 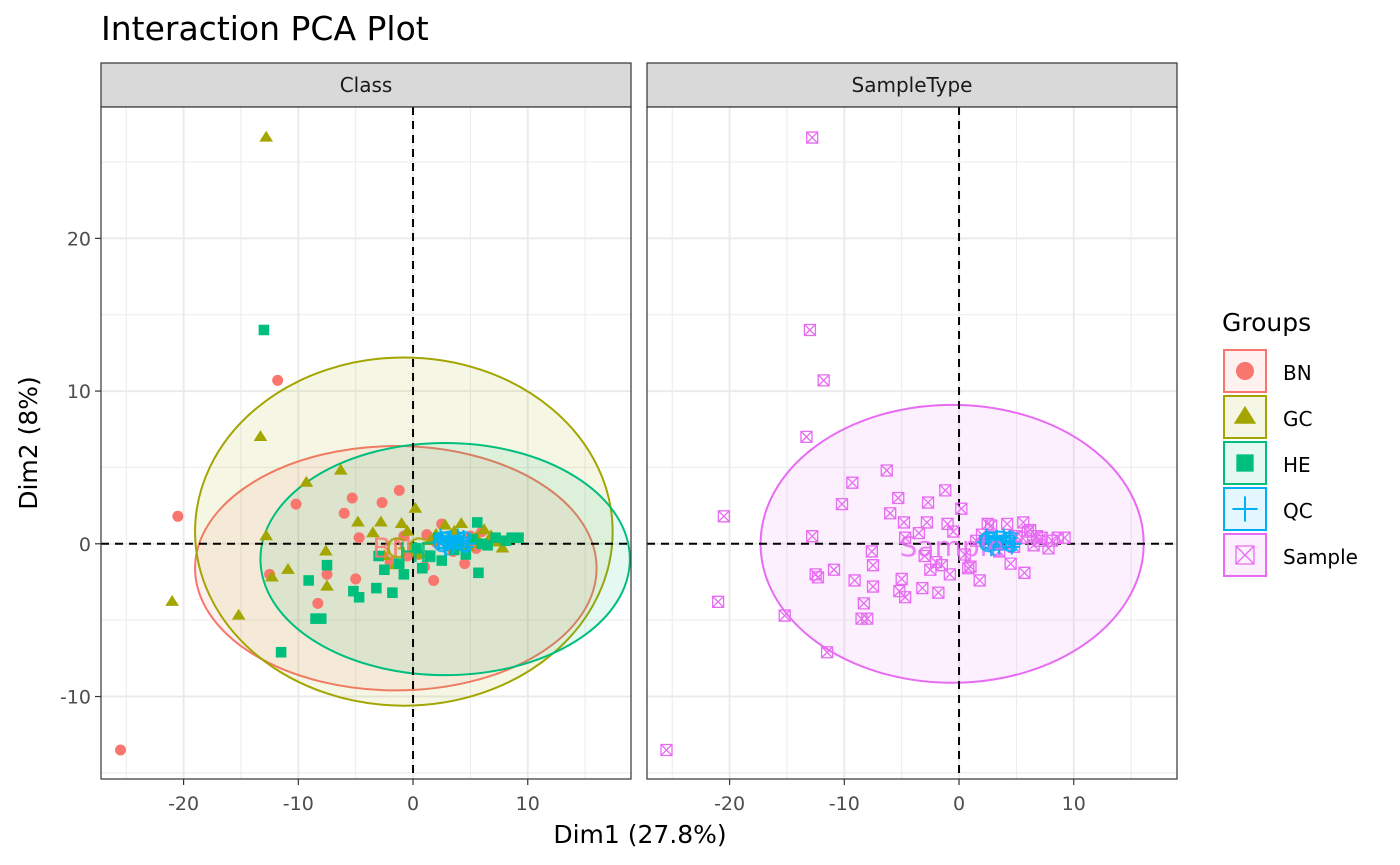 I want to click on group-label: QC, so click(x=452, y=541).